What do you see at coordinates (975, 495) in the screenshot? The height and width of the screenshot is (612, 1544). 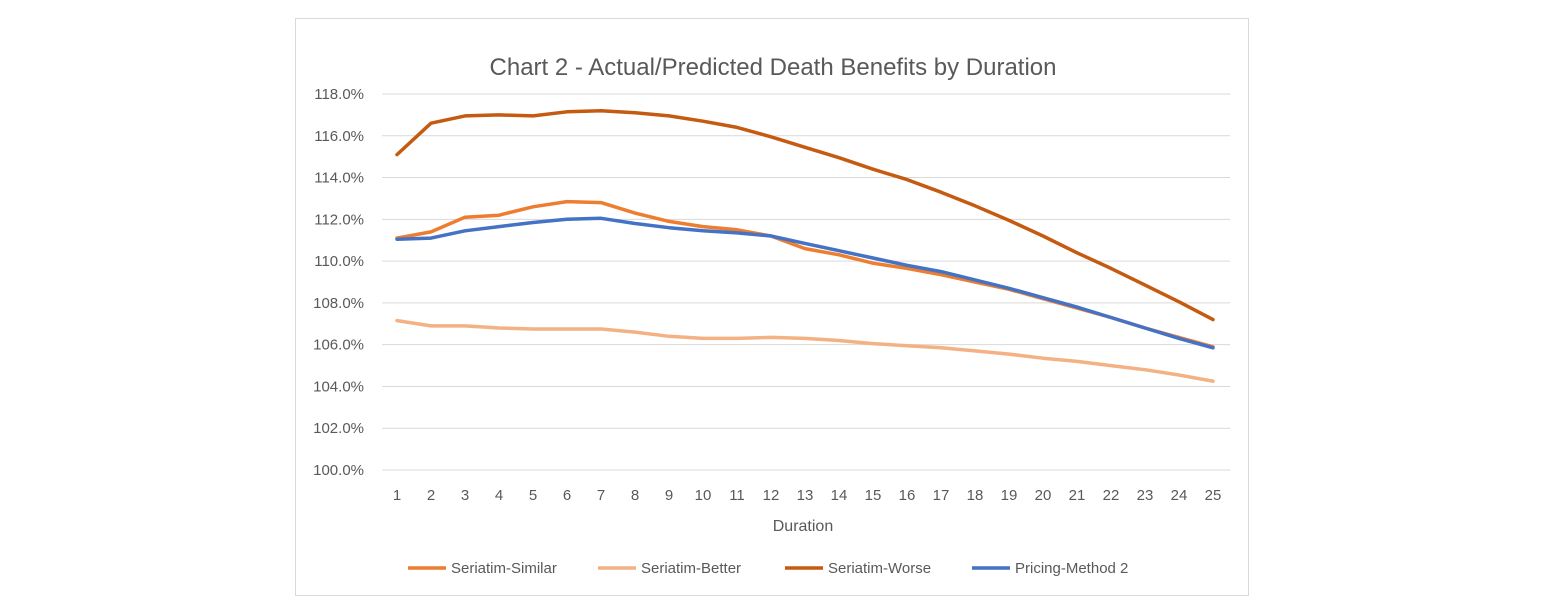 I see `x-tick-label: 18` at bounding box center [975, 495].